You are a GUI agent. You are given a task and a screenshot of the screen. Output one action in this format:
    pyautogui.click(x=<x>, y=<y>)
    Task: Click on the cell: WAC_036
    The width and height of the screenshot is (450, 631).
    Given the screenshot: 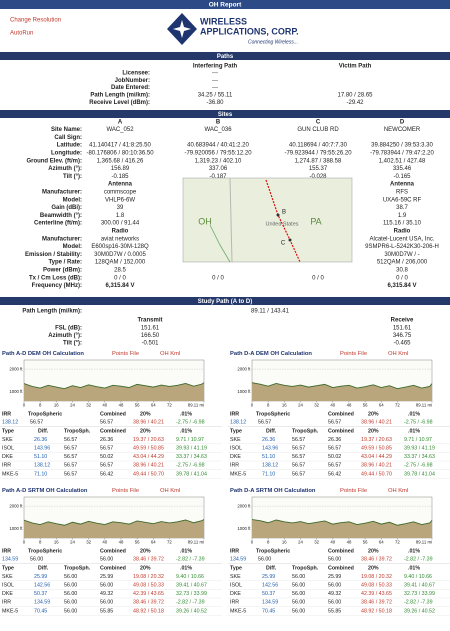 What is the action you would take?
    pyautogui.click(x=218, y=130)
    